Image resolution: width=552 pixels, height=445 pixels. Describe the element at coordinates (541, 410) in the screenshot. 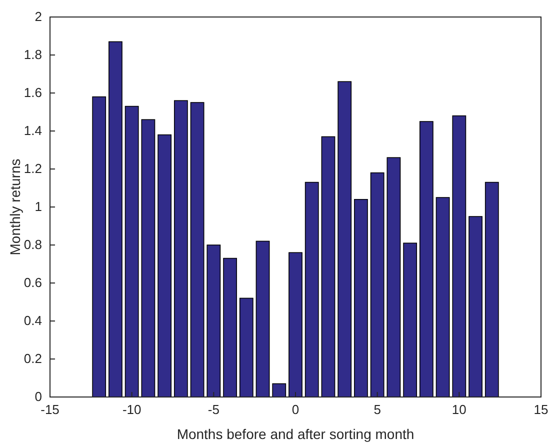

I see `x-tick-label: 15` at that location.